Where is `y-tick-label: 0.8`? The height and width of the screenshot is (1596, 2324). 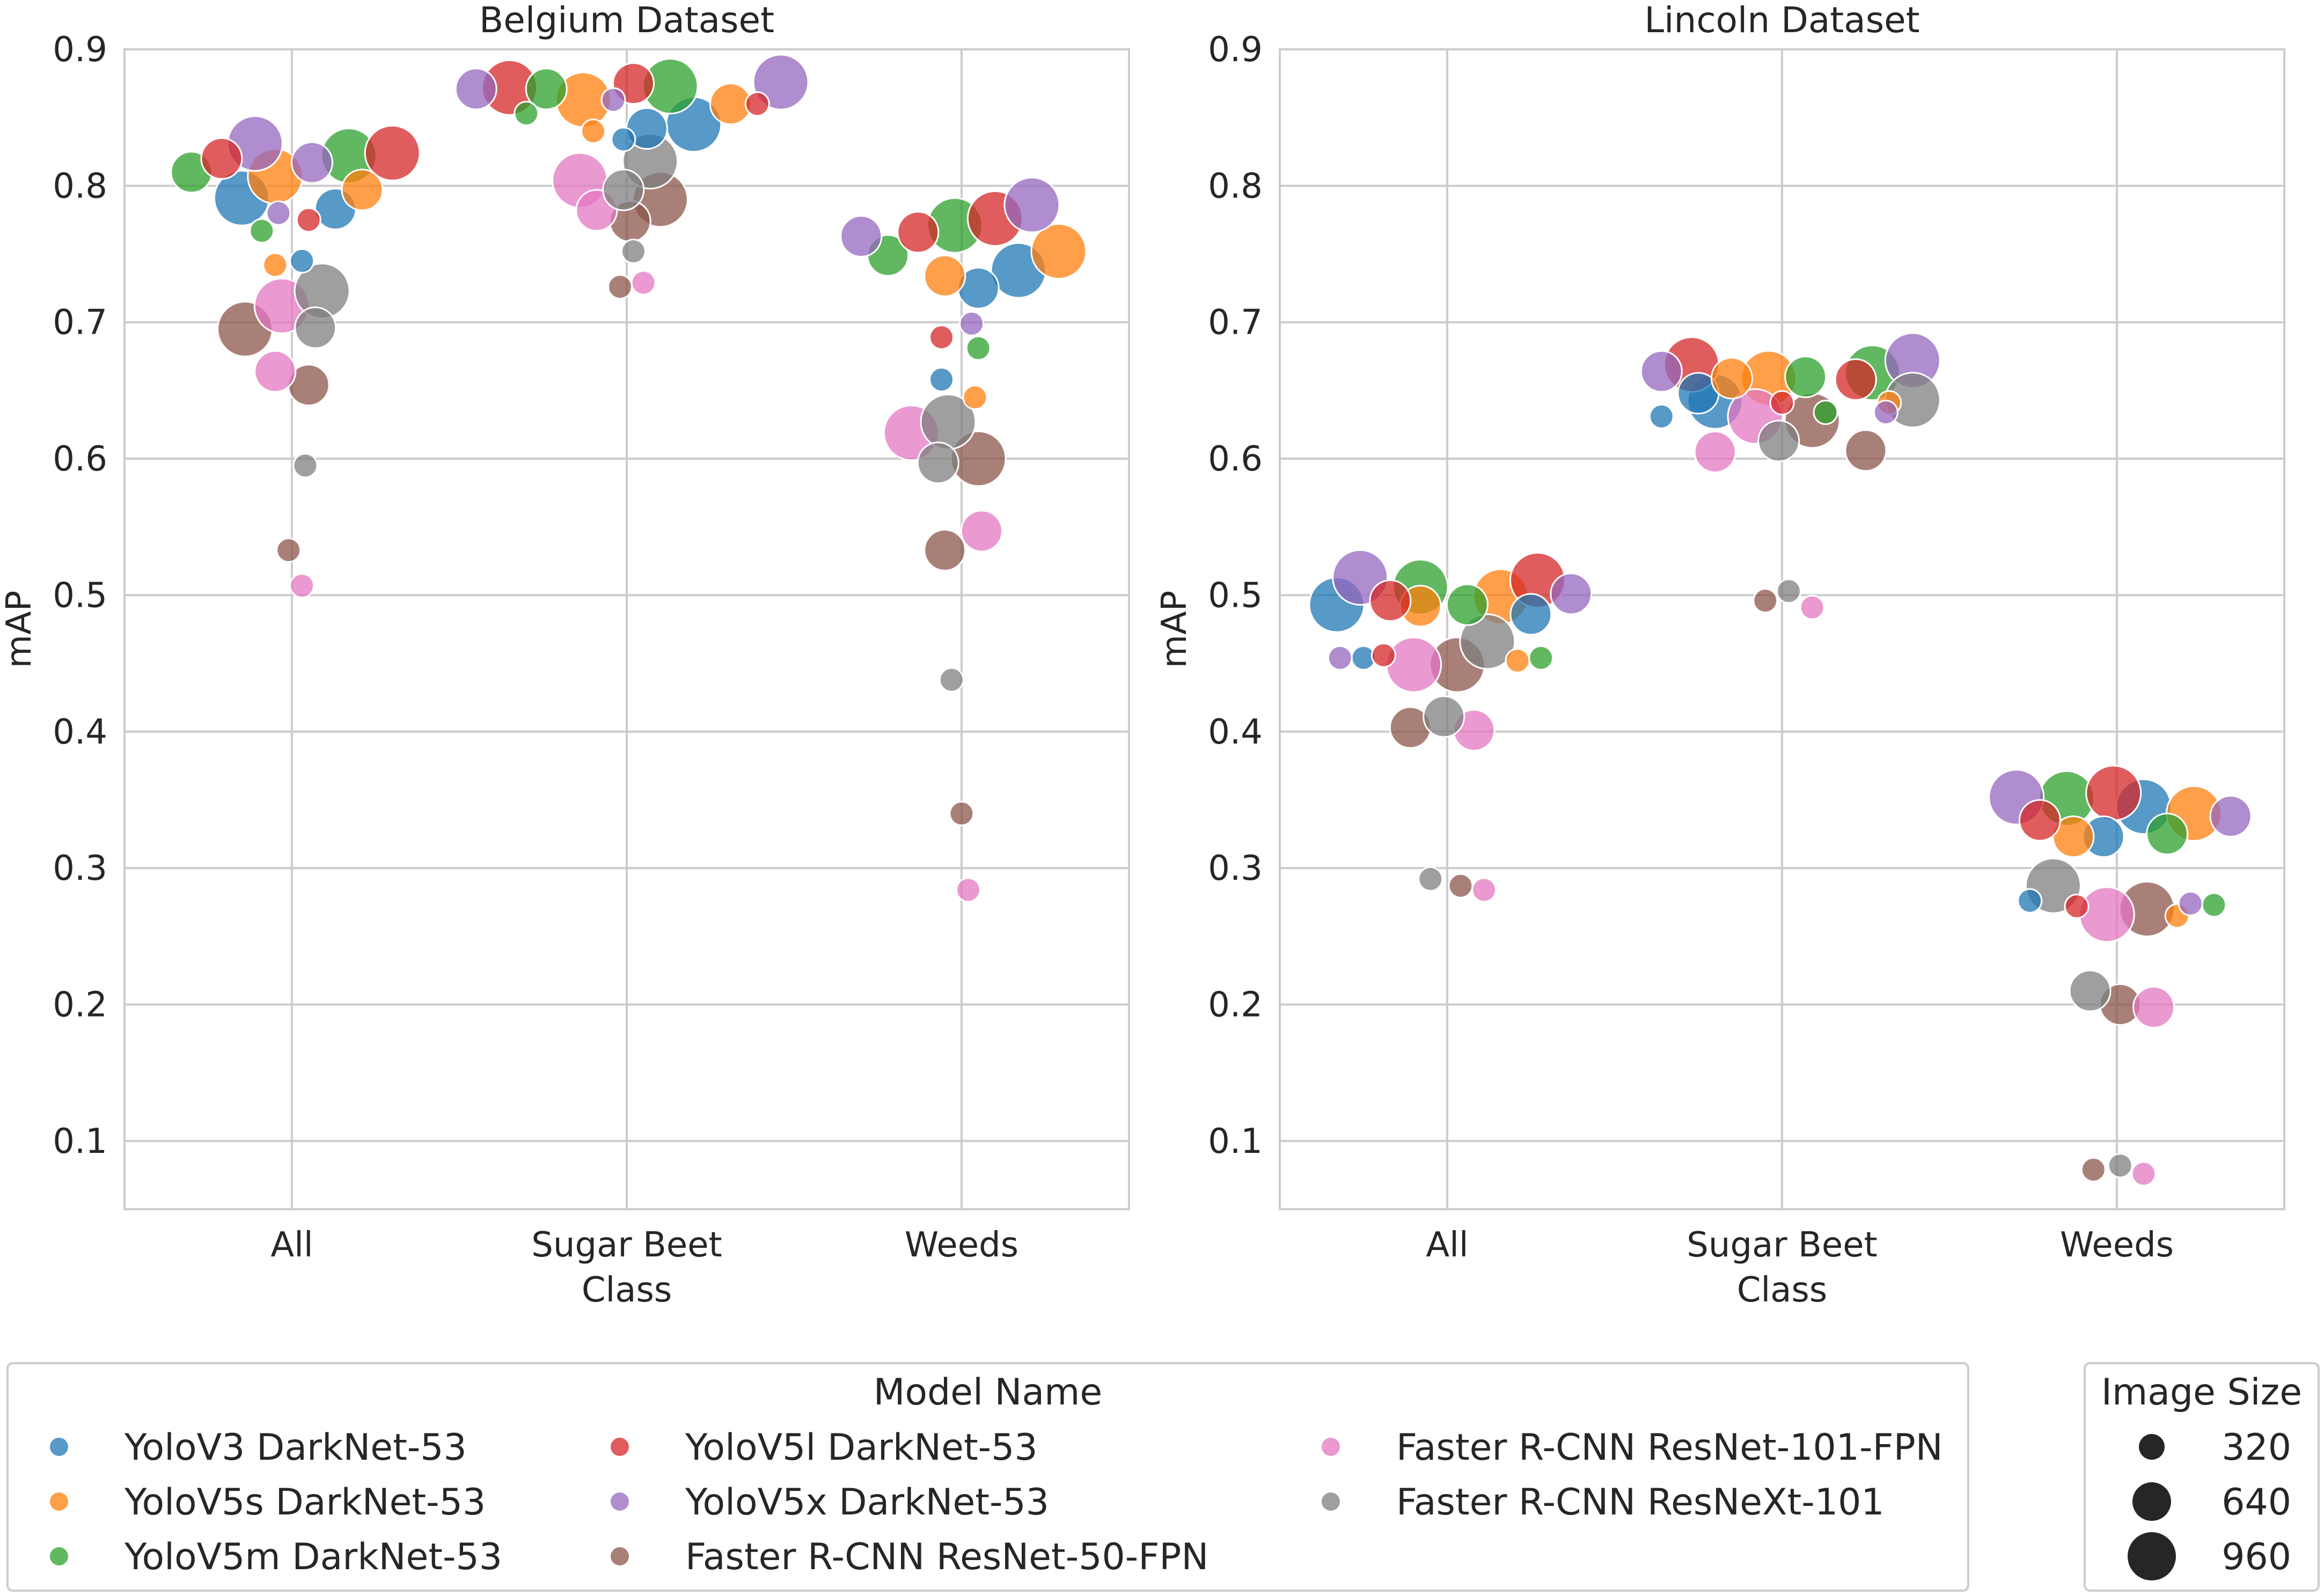
y-tick-label: 0.8 is located at coordinates (1235, 186).